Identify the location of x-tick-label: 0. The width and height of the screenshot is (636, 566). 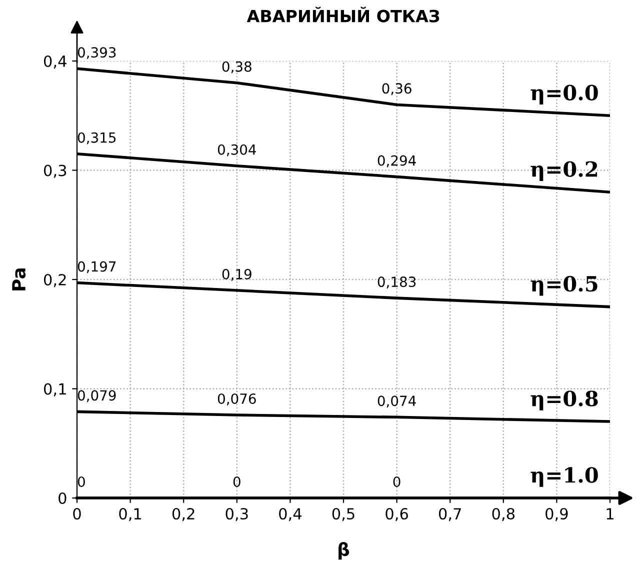
(77, 514).